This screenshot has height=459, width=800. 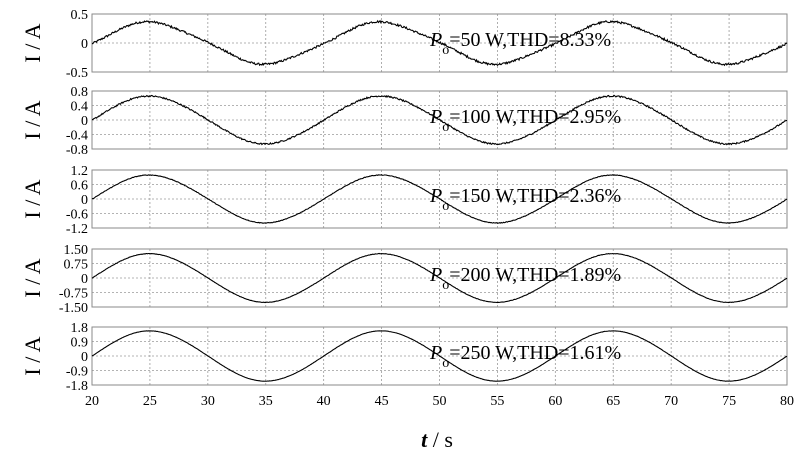 What do you see at coordinates (535, 275) in the screenshot?
I see `annotation-text: =200 W,THD=1.89%` at bounding box center [535, 275].